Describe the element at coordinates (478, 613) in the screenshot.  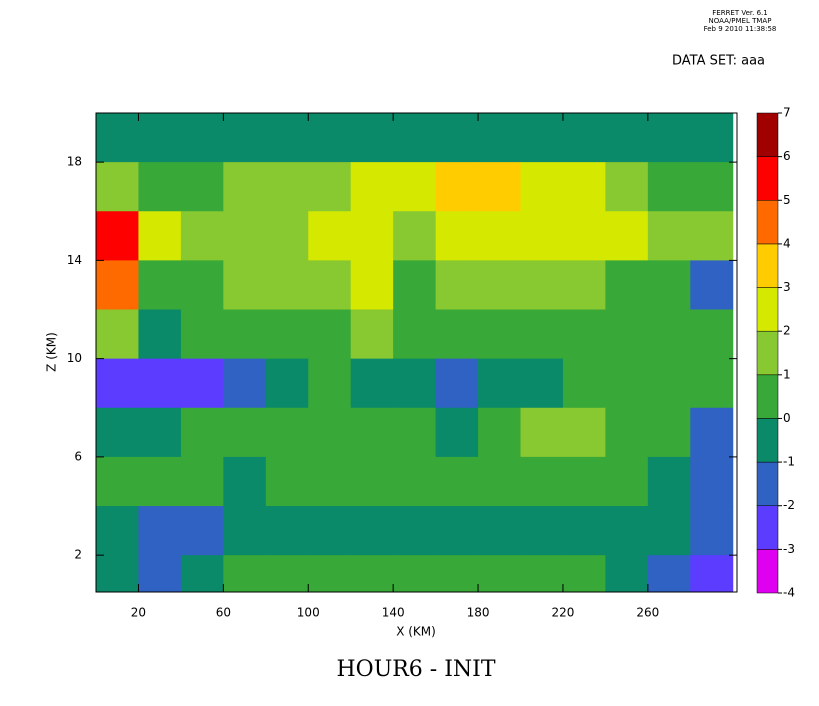
I see `x-tick-label: 180` at that location.